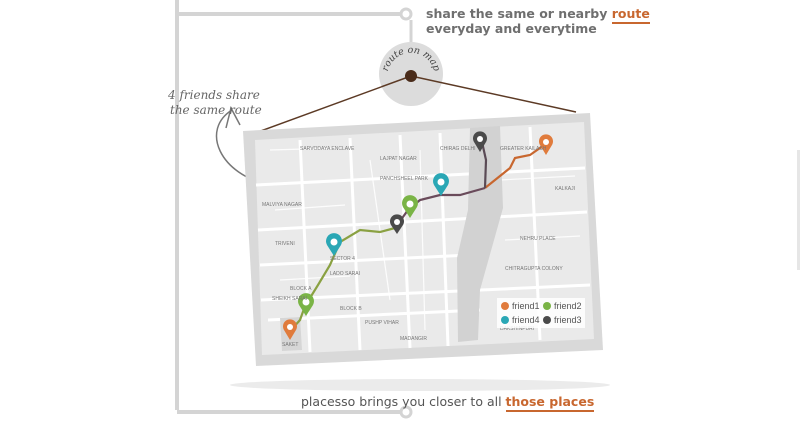 The width and height of the screenshot is (800, 429). I want to click on annotation-text: 4 friends share the same route, so click(215, 103).